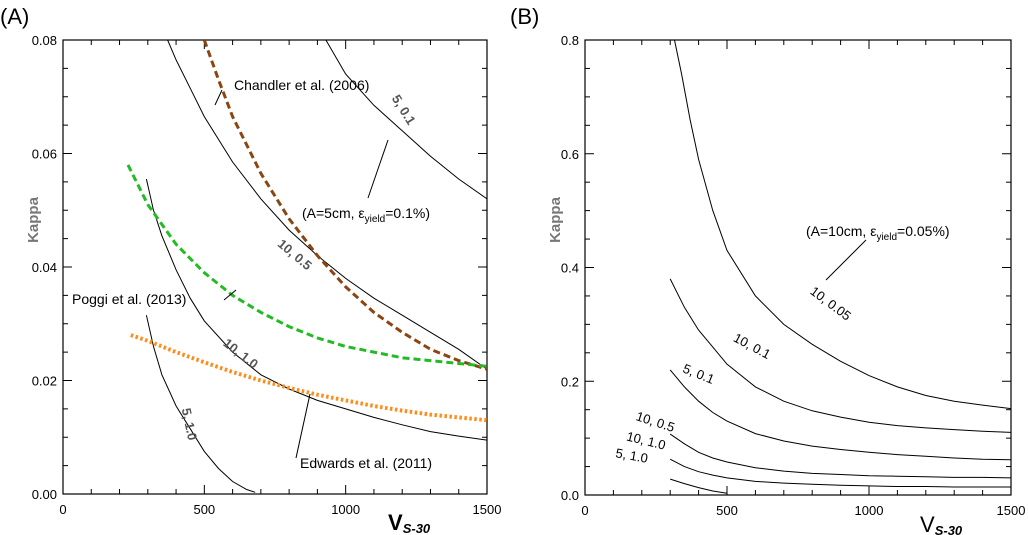 Image resolution: width=1028 pixels, height=535 pixels. Describe the element at coordinates (44, 40) in the screenshot. I see `y-tick-label-a: 0.08` at that location.